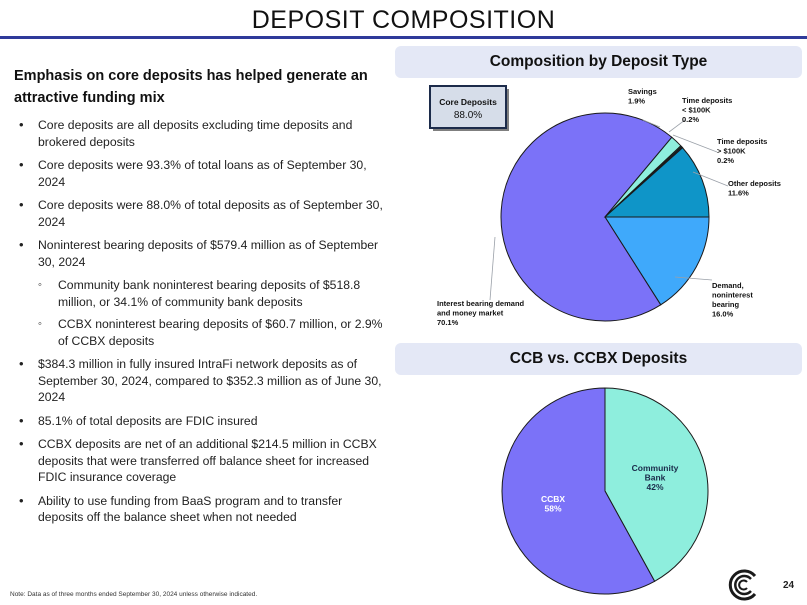 The width and height of the screenshot is (807, 605). I want to click on pie-slice-label: Time deposits > $100K 0.2%, so click(742, 151).